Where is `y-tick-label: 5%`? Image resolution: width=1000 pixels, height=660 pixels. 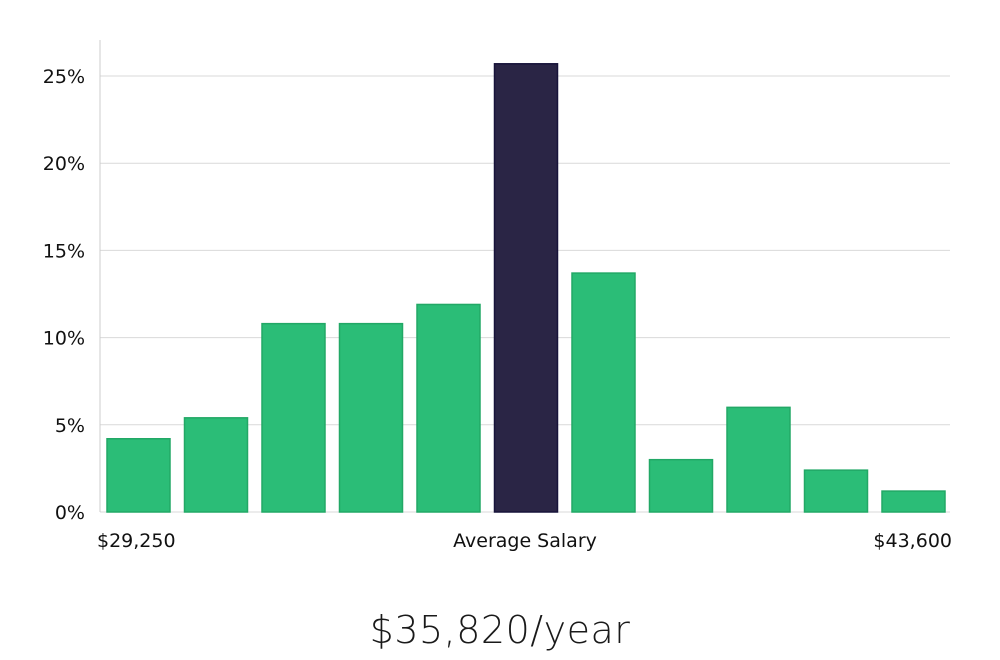 y-tick-label: 5% is located at coordinates (70, 426).